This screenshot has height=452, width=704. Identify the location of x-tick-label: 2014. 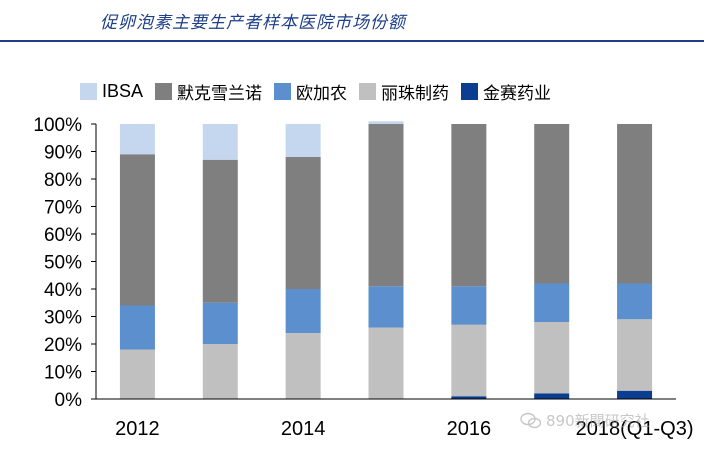
(303, 429).